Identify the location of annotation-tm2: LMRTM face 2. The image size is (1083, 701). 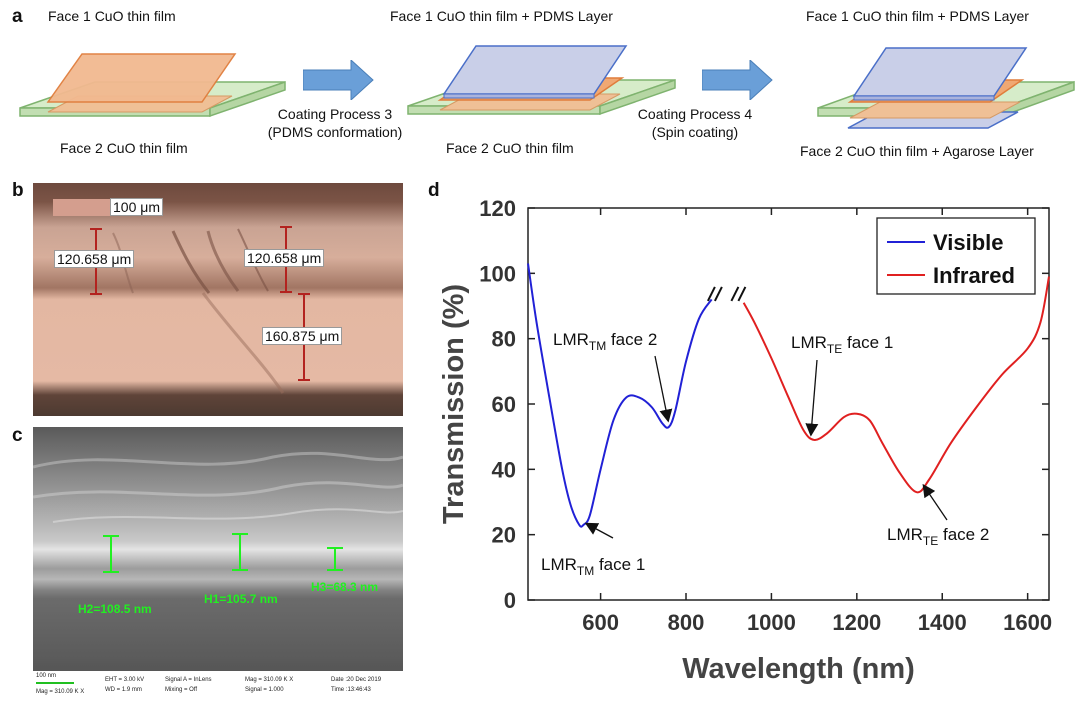
(605, 341).